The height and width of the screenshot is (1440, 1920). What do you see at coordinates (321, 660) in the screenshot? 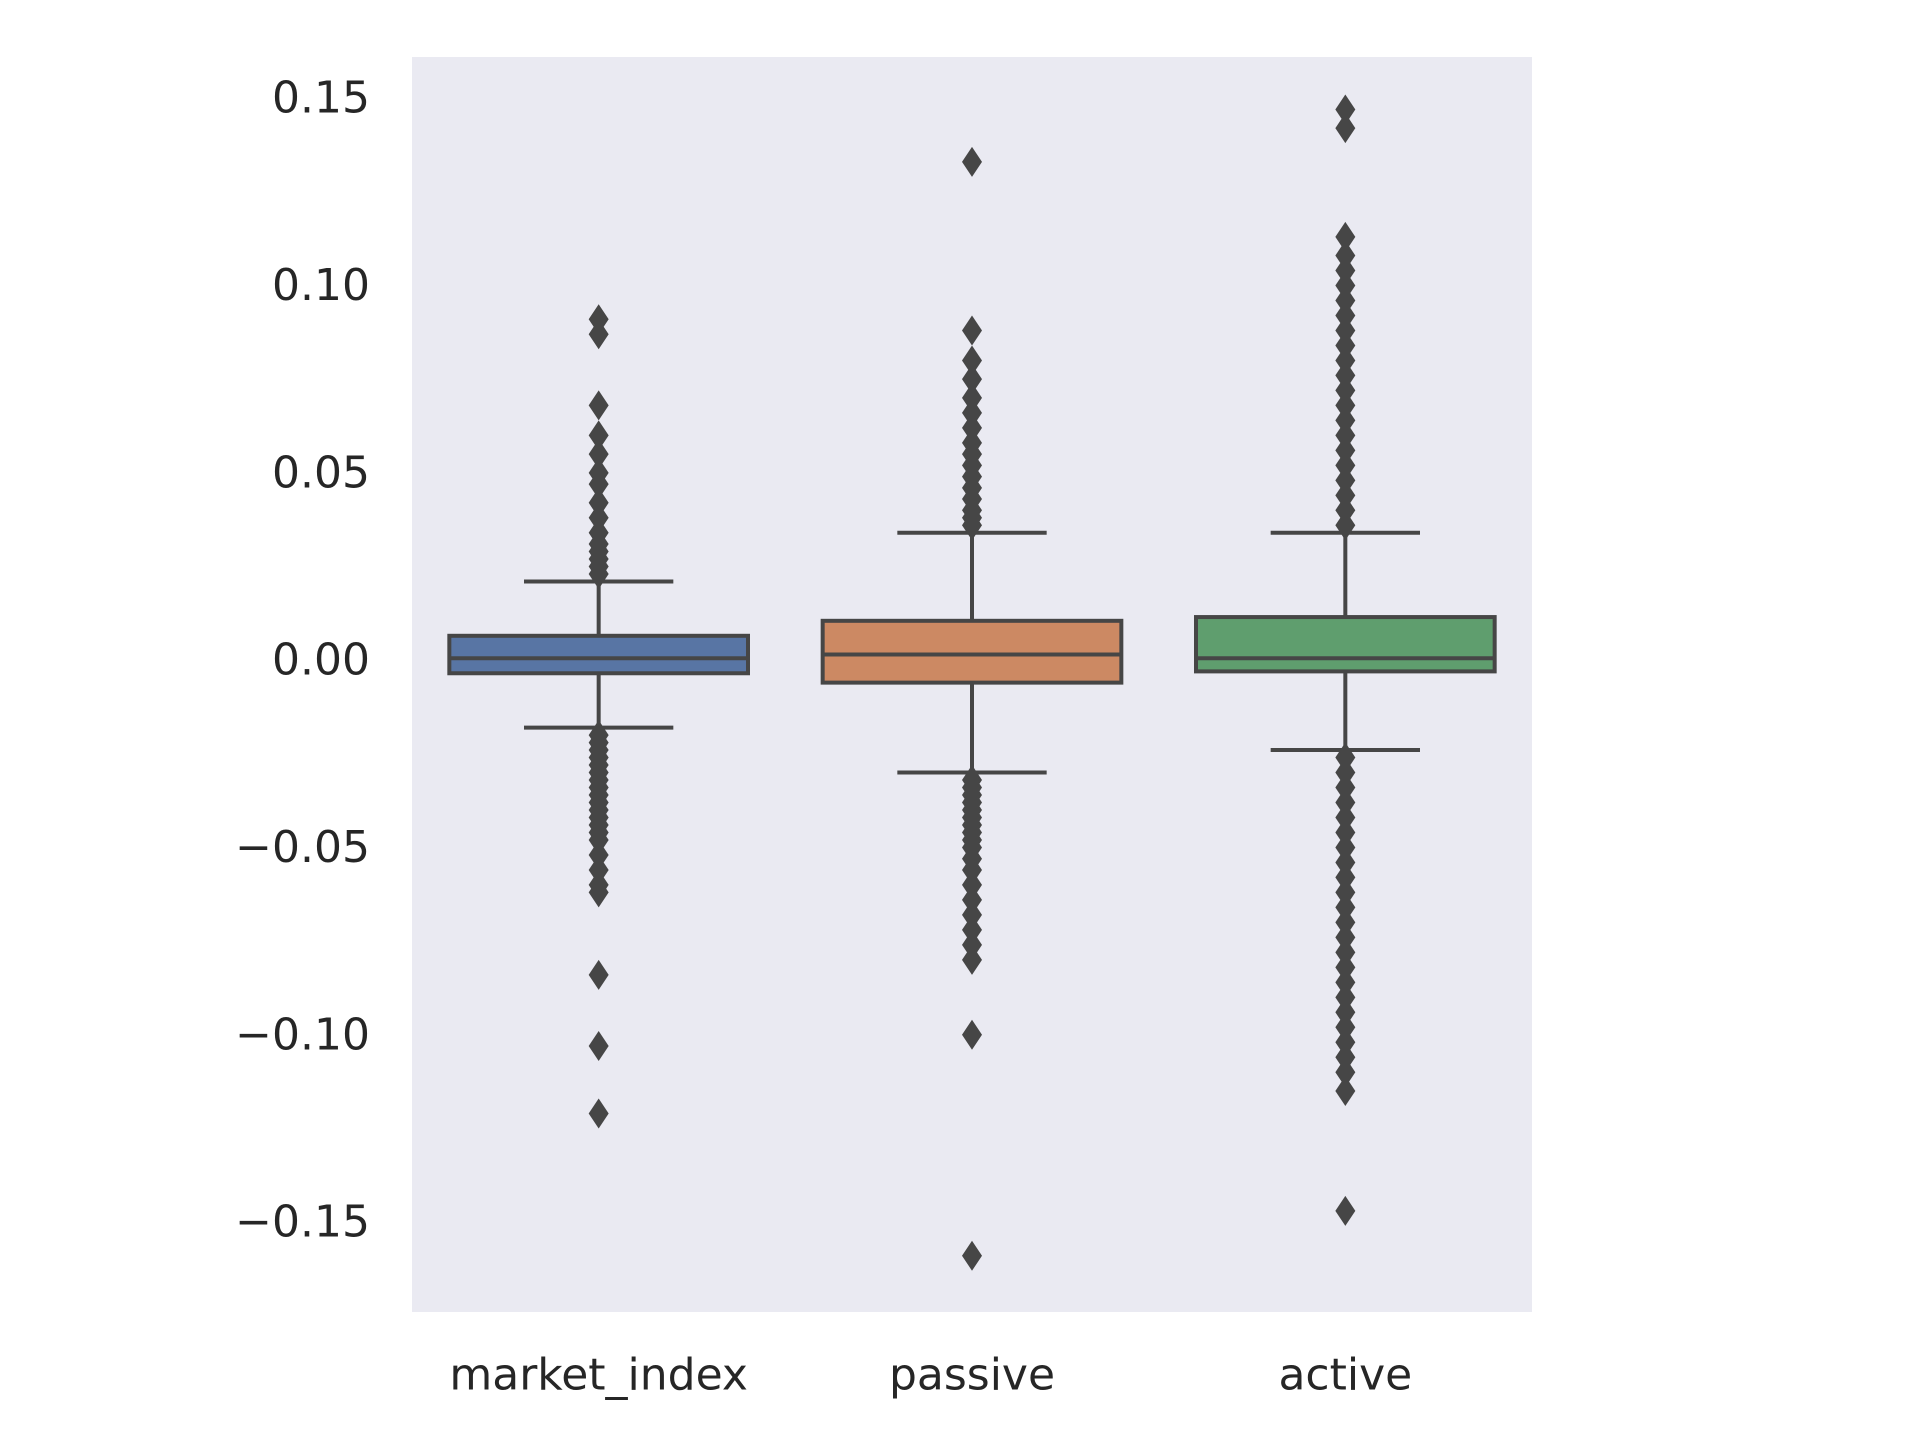
I see `y-tick-label: 0.00` at bounding box center [321, 660].